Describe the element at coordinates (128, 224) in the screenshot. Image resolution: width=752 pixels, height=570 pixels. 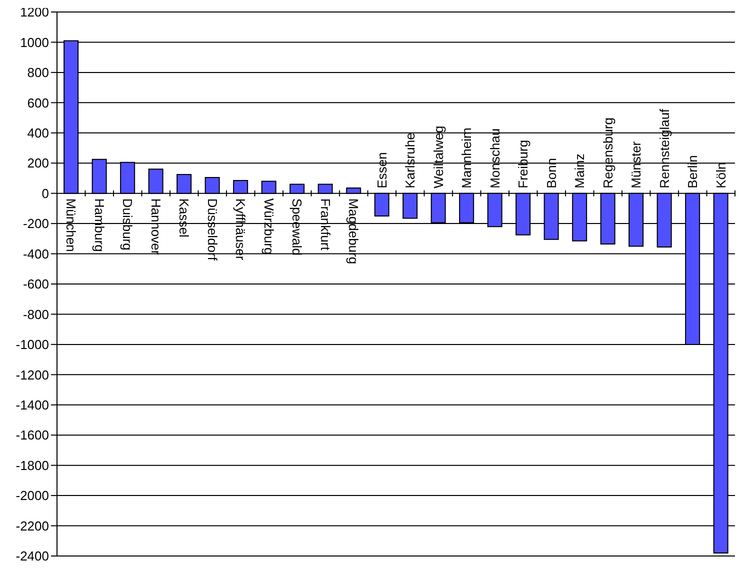
I see `x-tick-label: Duisburg` at that location.